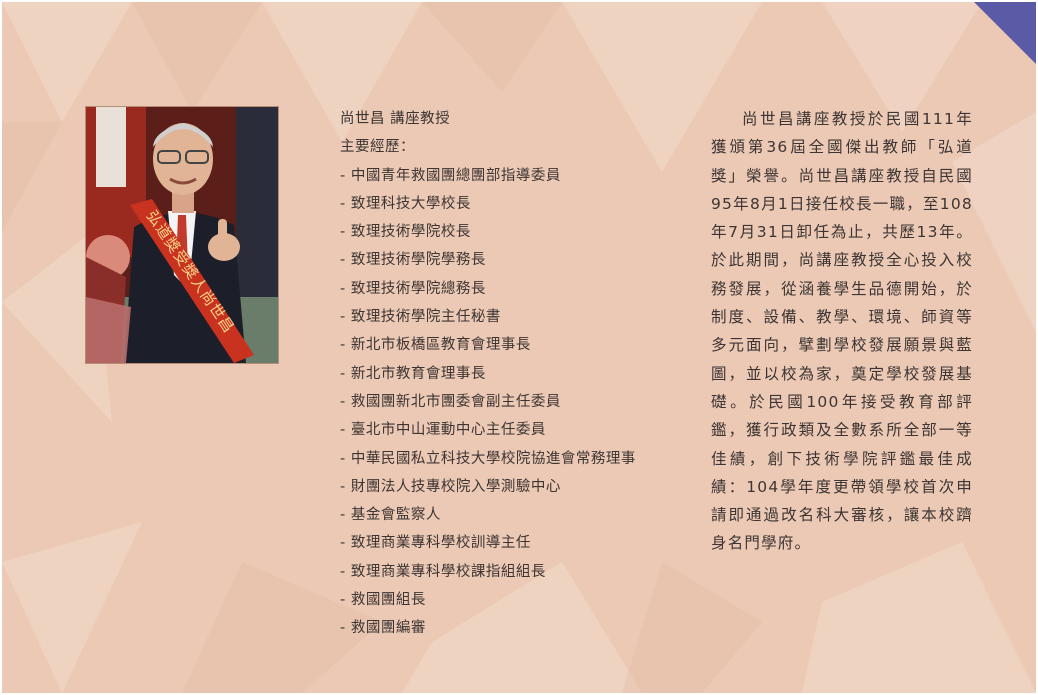 The height and width of the screenshot is (695, 1038). I want to click on experience-heading: 主要經歷：, so click(377, 147).